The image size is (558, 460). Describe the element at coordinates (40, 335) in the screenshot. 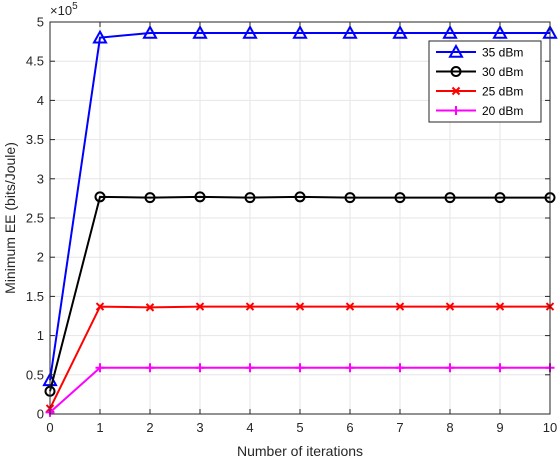

I see `y-tick-label: 1` at that location.